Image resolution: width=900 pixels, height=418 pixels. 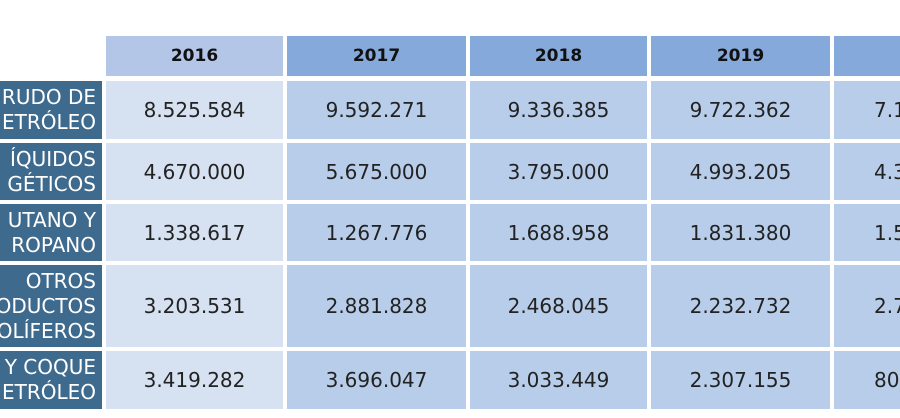 What do you see at coordinates (51, 171) in the screenshot?
I see `row-label: ÍQUIDOS GÉTICOS` at bounding box center [51, 171].